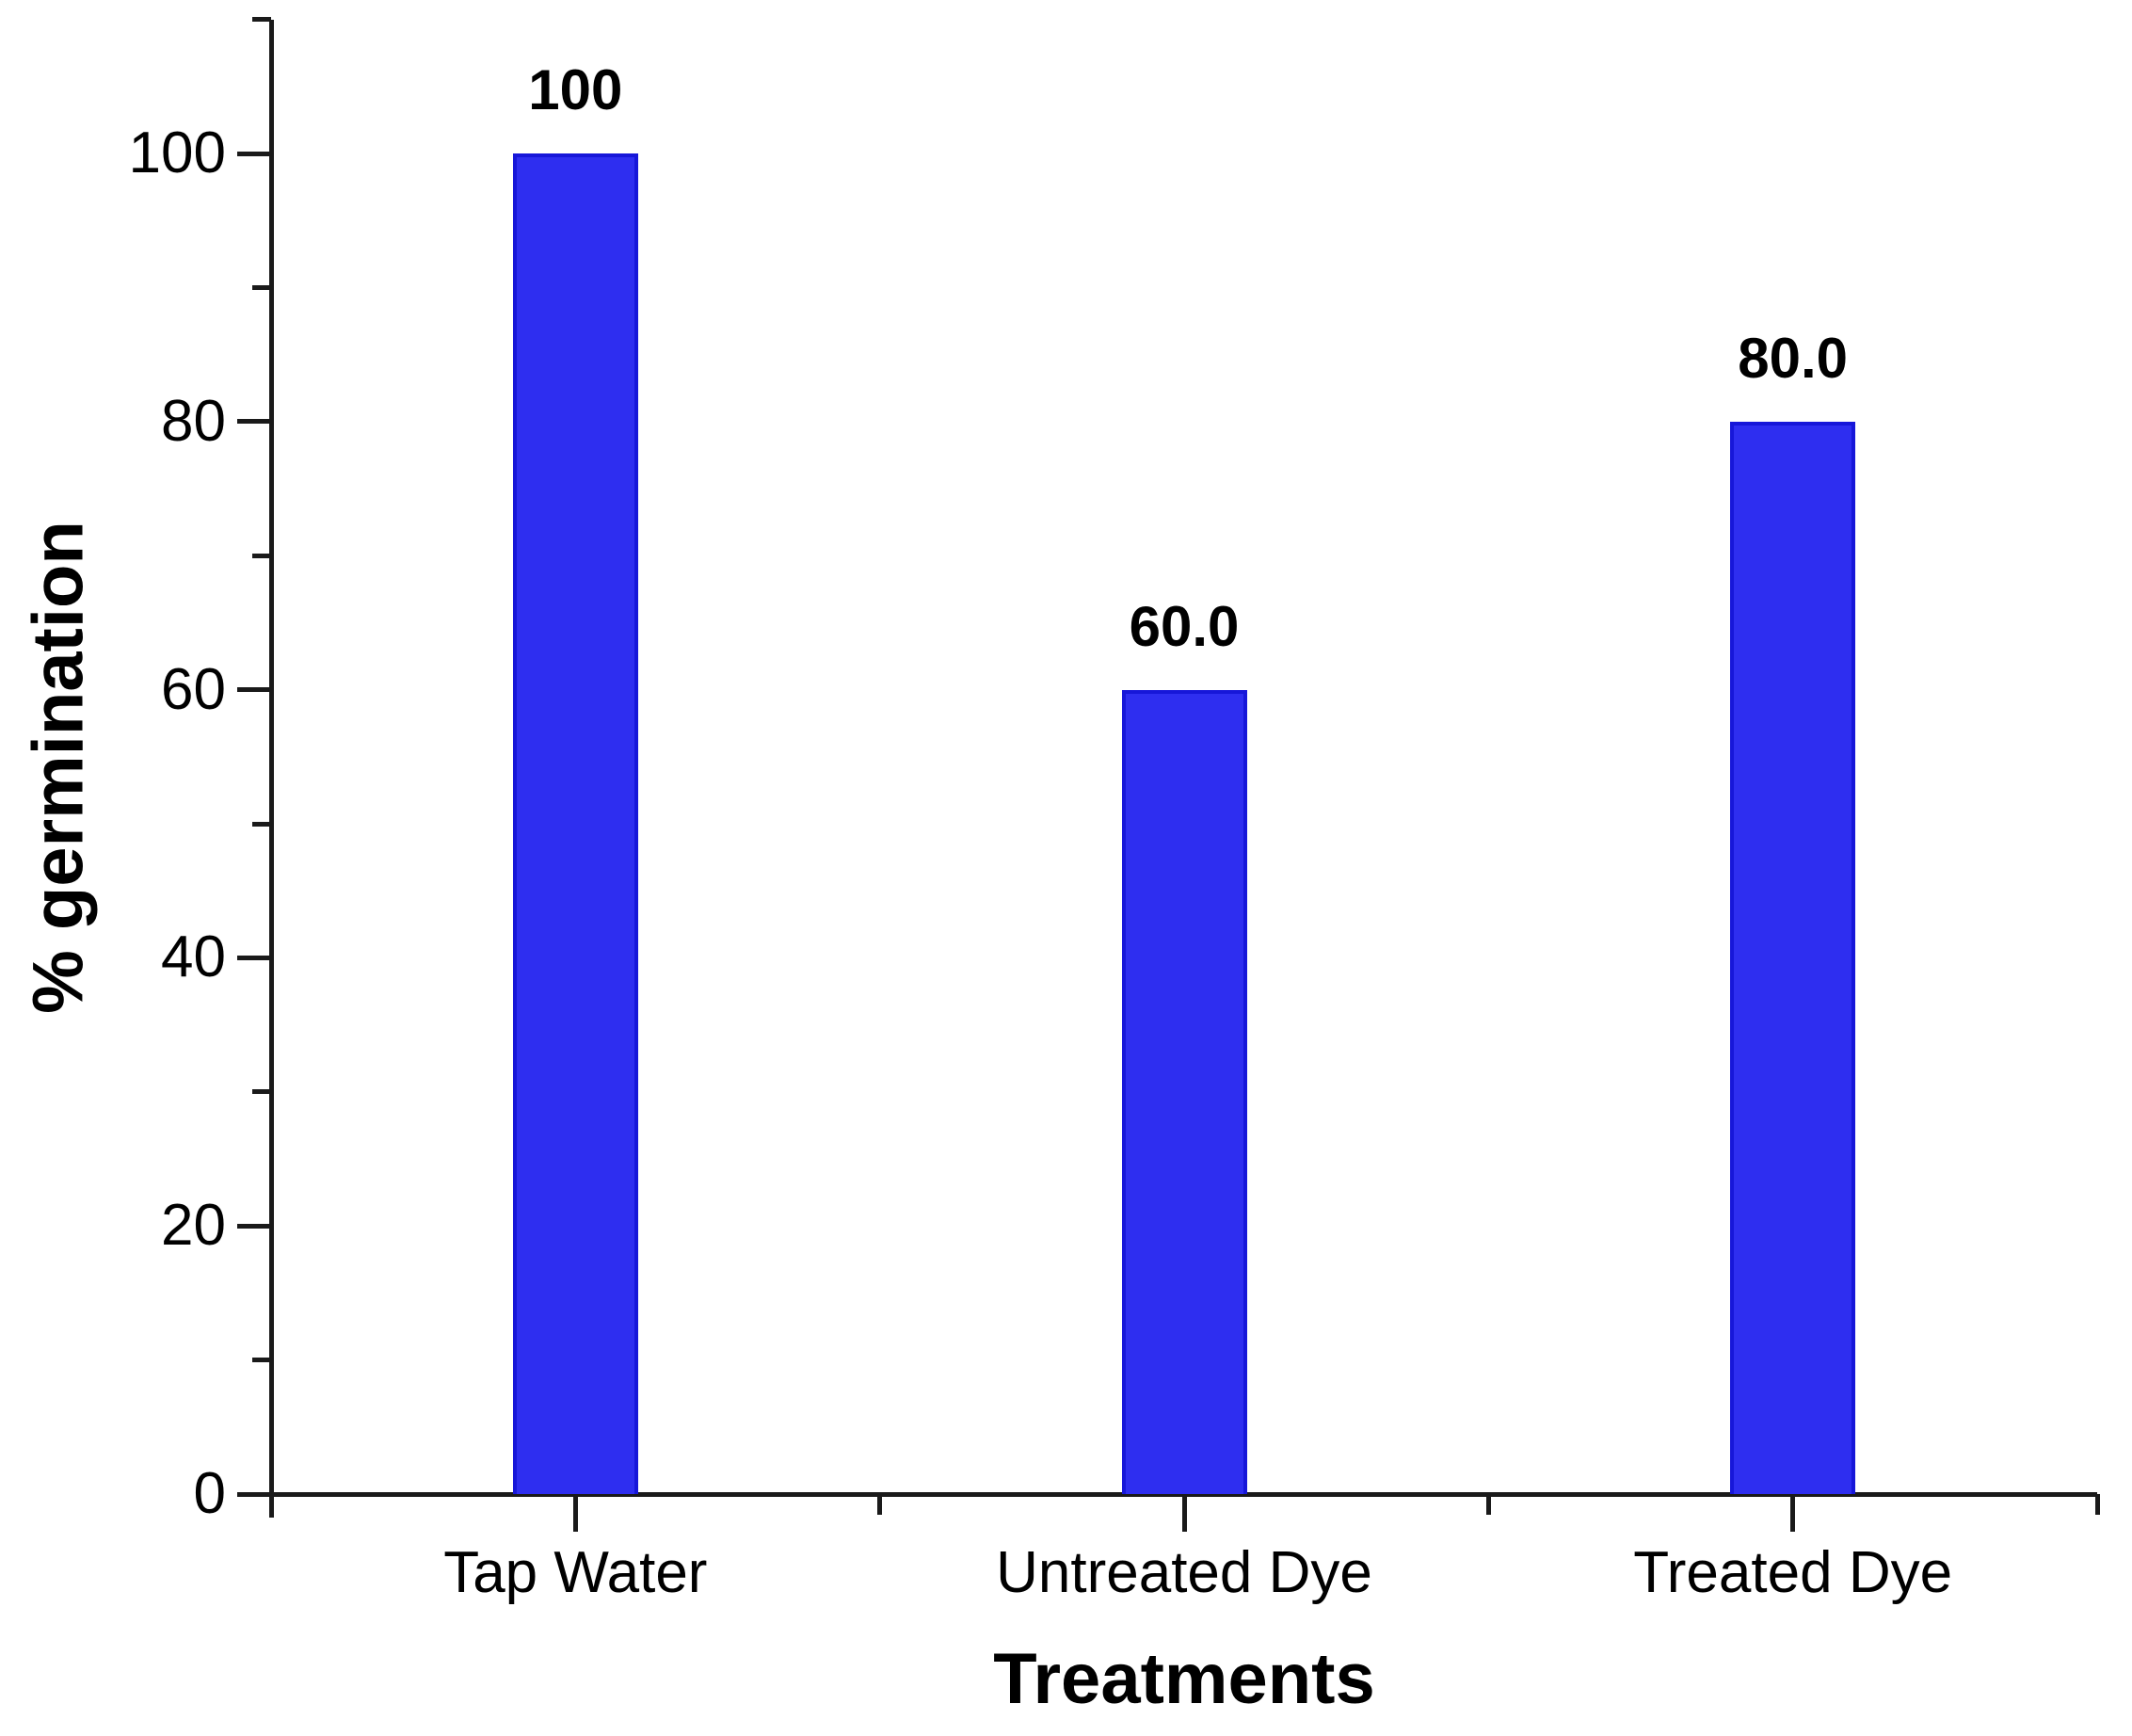  I want to click on x-tick-label: Treated Dye, so click(1793, 1572).